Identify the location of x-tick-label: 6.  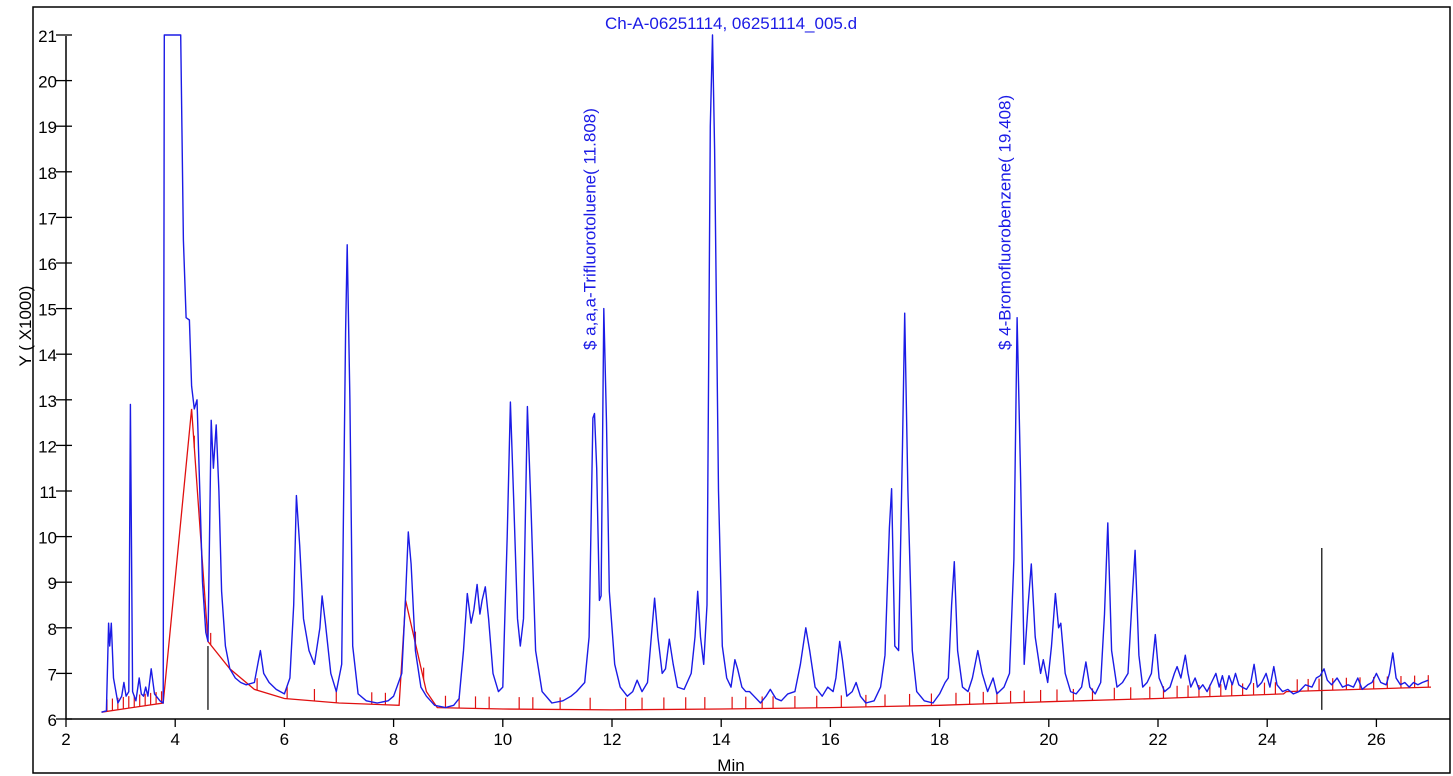
(284, 739).